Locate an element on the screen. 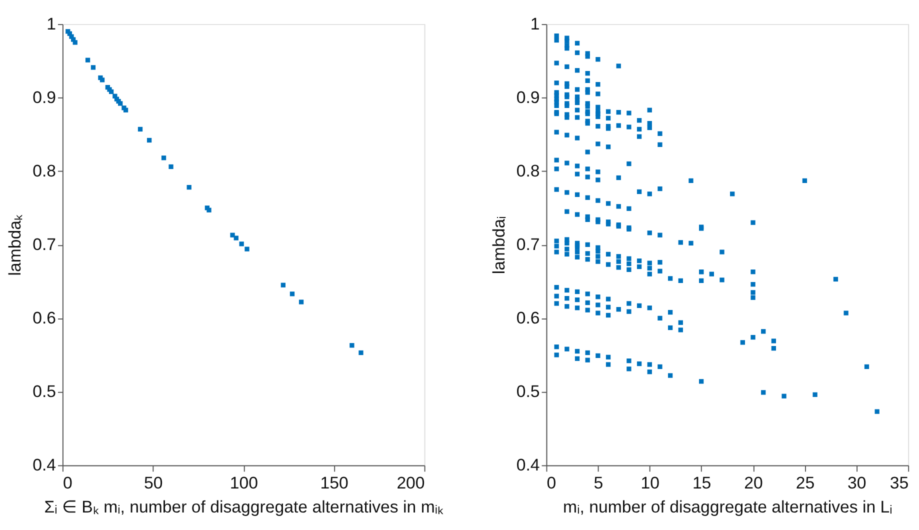 This screenshot has width=919, height=530. x-tick-label: 25 is located at coordinates (805, 483).